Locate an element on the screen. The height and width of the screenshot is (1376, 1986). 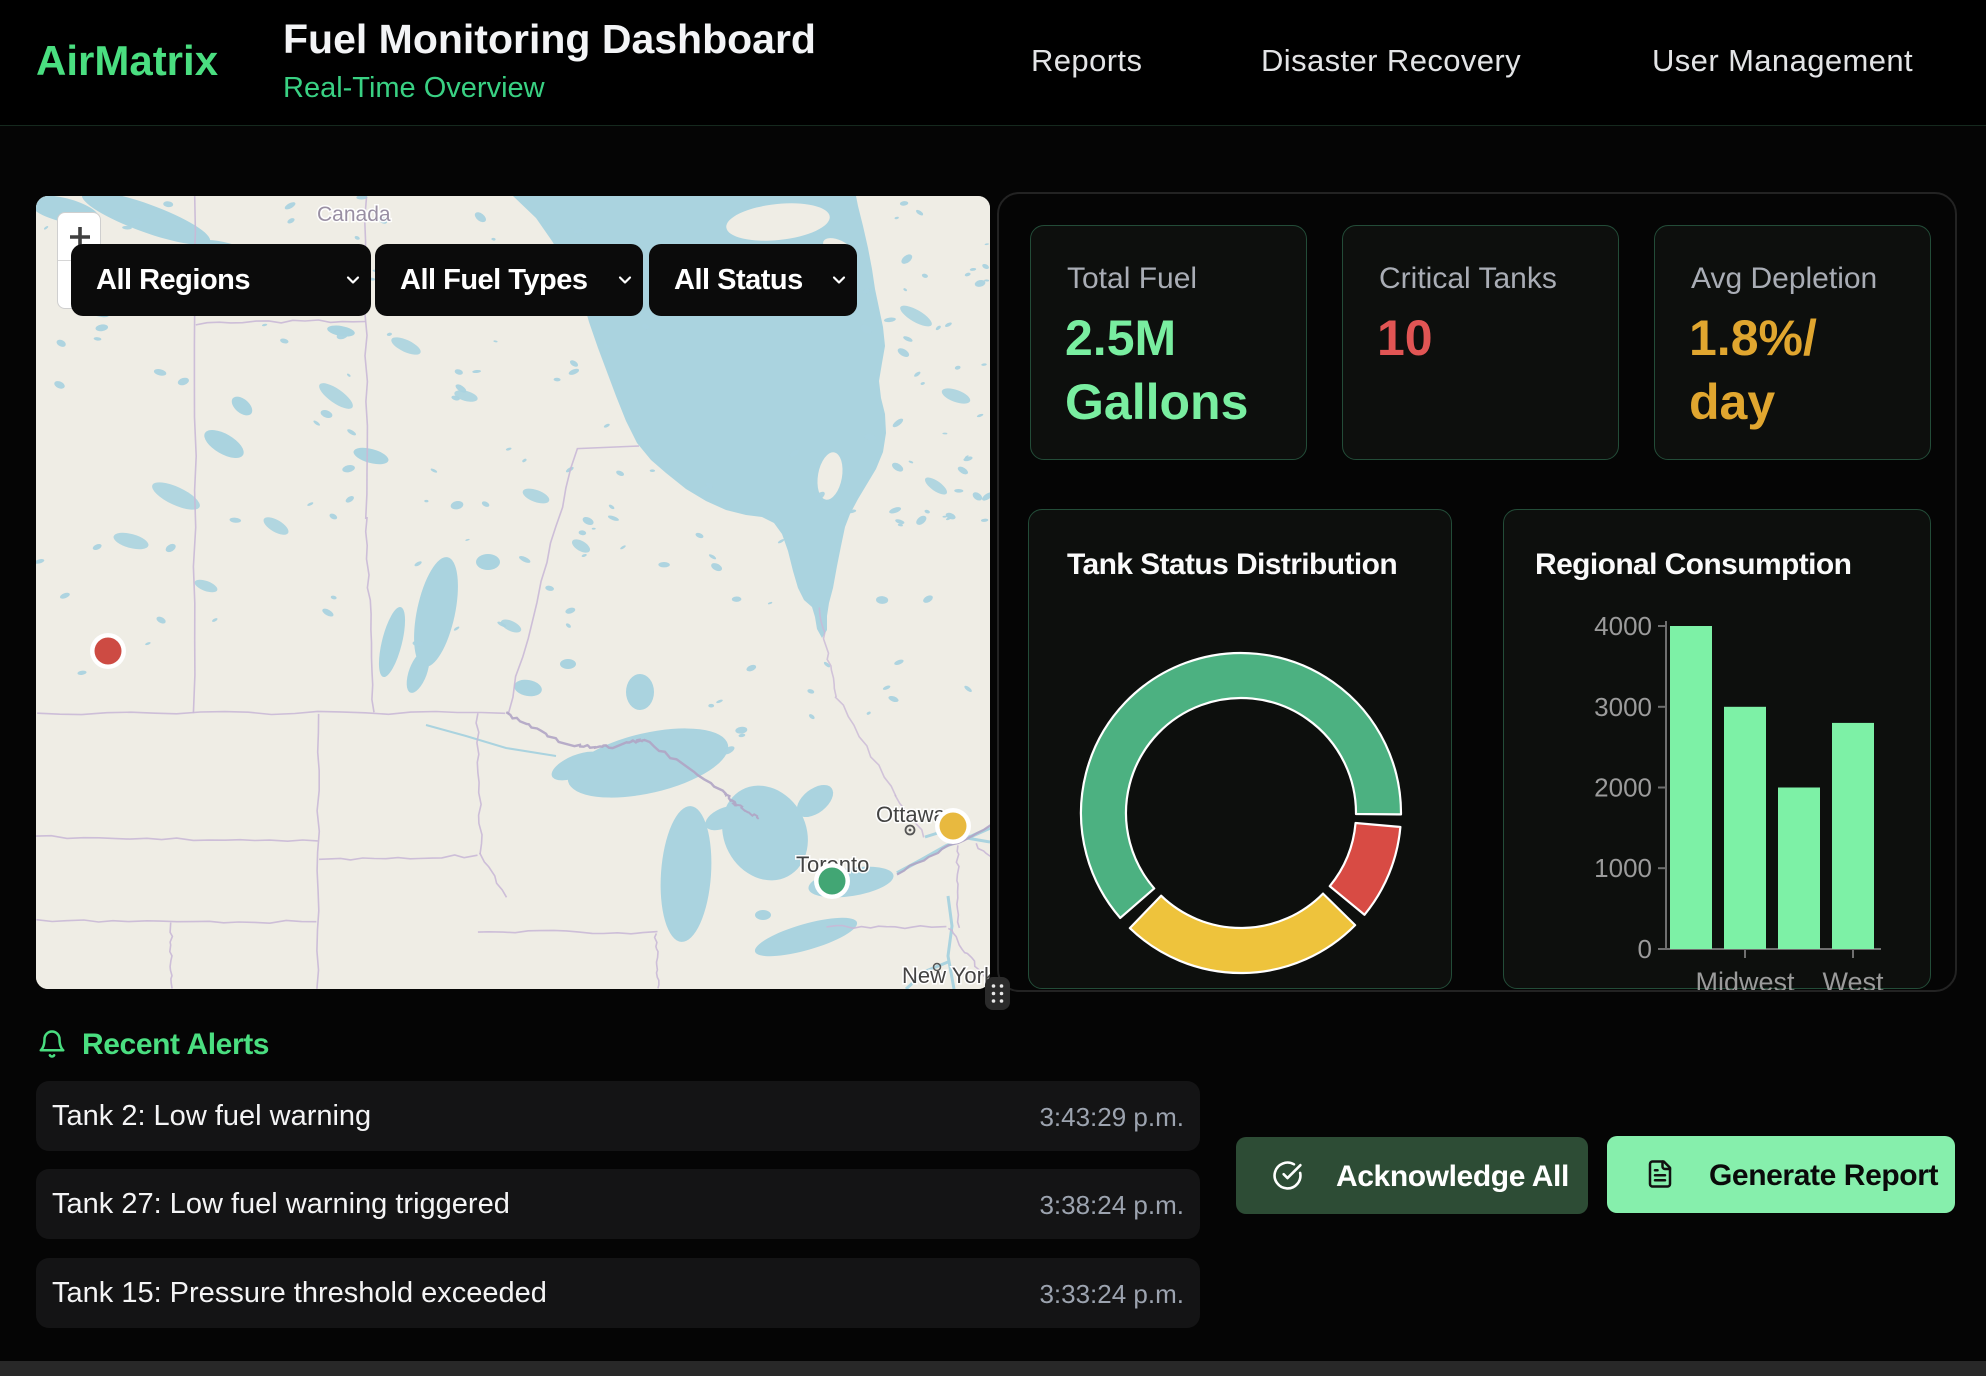
svg-text: 3000 is located at coordinates (1623, 707).